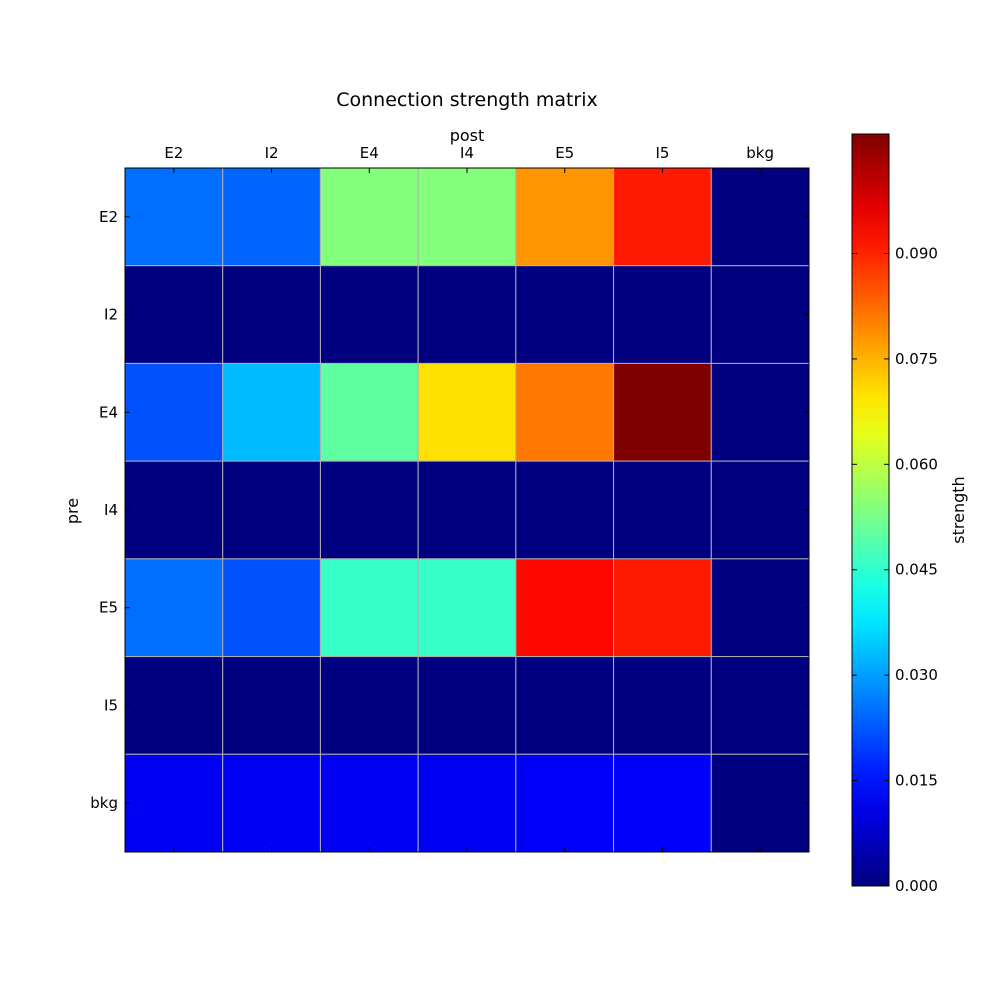 The height and width of the screenshot is (1000, 1000). What do you see at coordinates (916, 253) in the screenshot?
I see `colorbar-tick-label: 0.090` at bounding box center [916, 253].